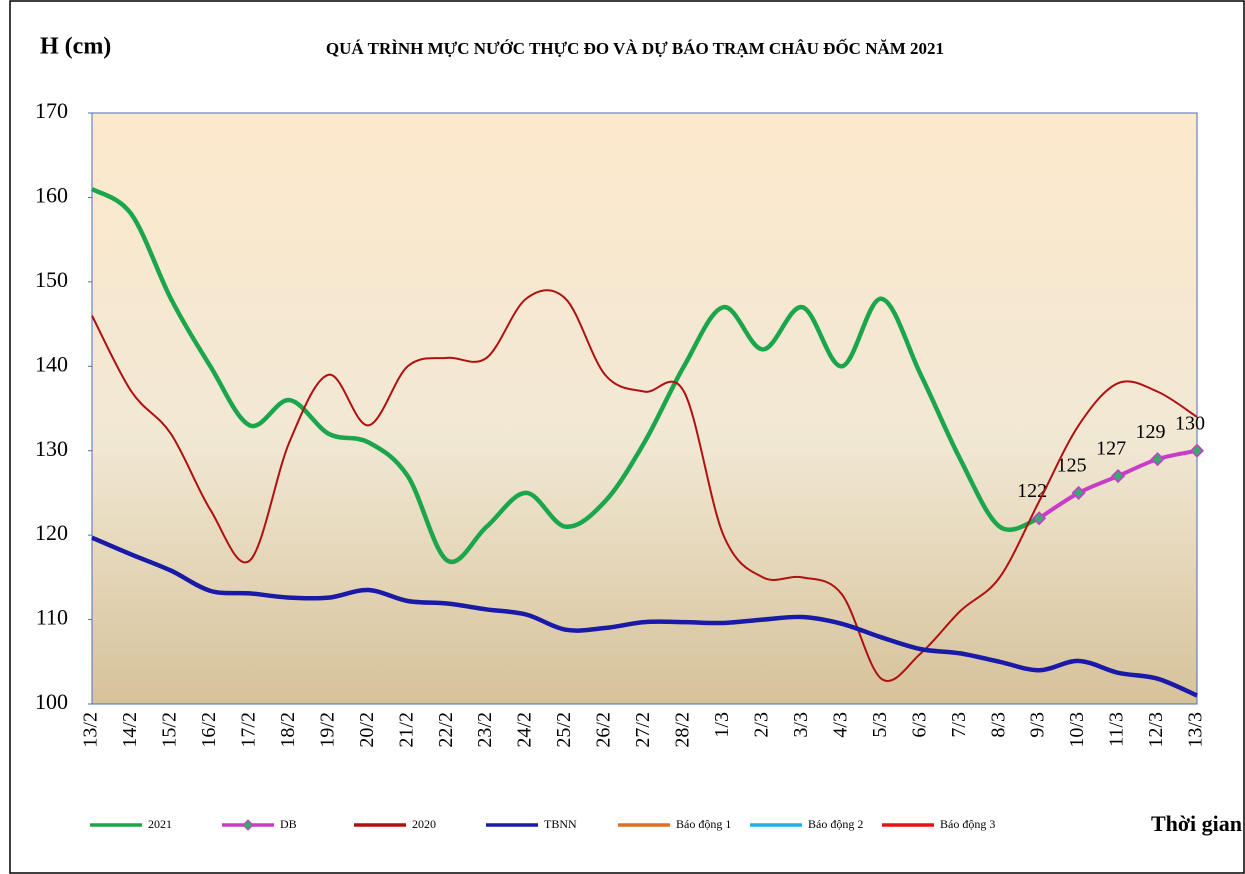  What do you see at coordinates (367, 730) in the screenshot?
I see `x-tick-label: 20/2` at bounding box center [367, 730].